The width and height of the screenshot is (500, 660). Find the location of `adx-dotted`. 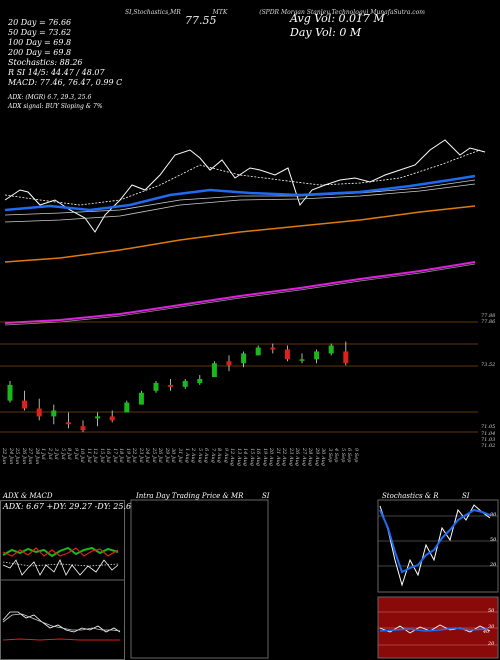

adx-dotted is located at coordinates (60, 564).